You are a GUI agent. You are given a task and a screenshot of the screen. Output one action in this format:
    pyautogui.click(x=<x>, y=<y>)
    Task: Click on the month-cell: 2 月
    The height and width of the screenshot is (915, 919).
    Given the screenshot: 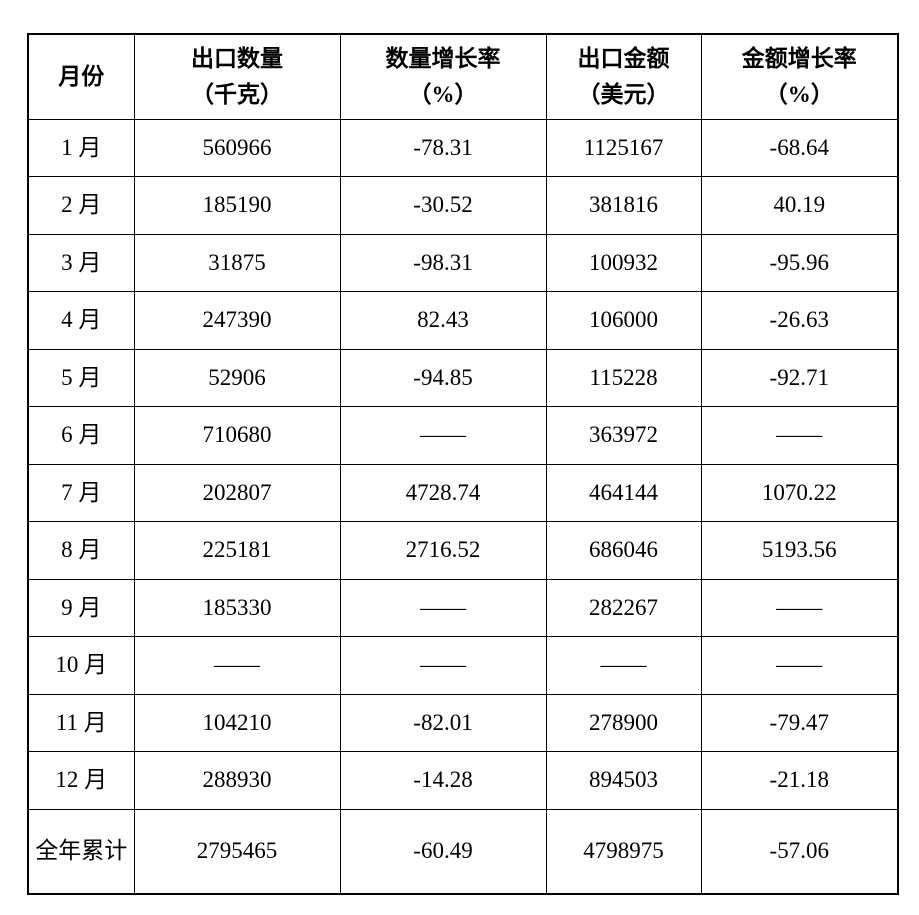 What is the action you would take?
    pyautogui.click(x=81, y=205)
    